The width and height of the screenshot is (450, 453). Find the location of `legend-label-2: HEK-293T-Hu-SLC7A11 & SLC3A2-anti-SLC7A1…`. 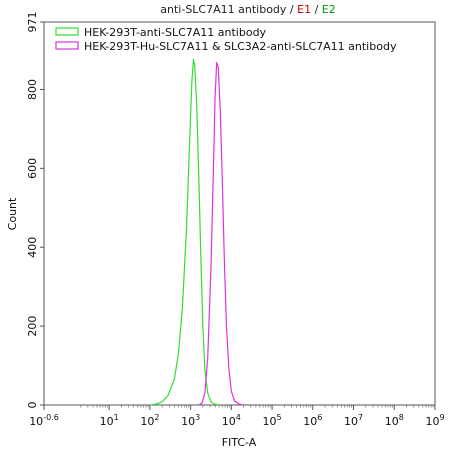

legend-label-2: HEK-293T-Hu-SLC7A11 & SLC3A2-anti-SLC7A1… is located at coordinates (240, 46).